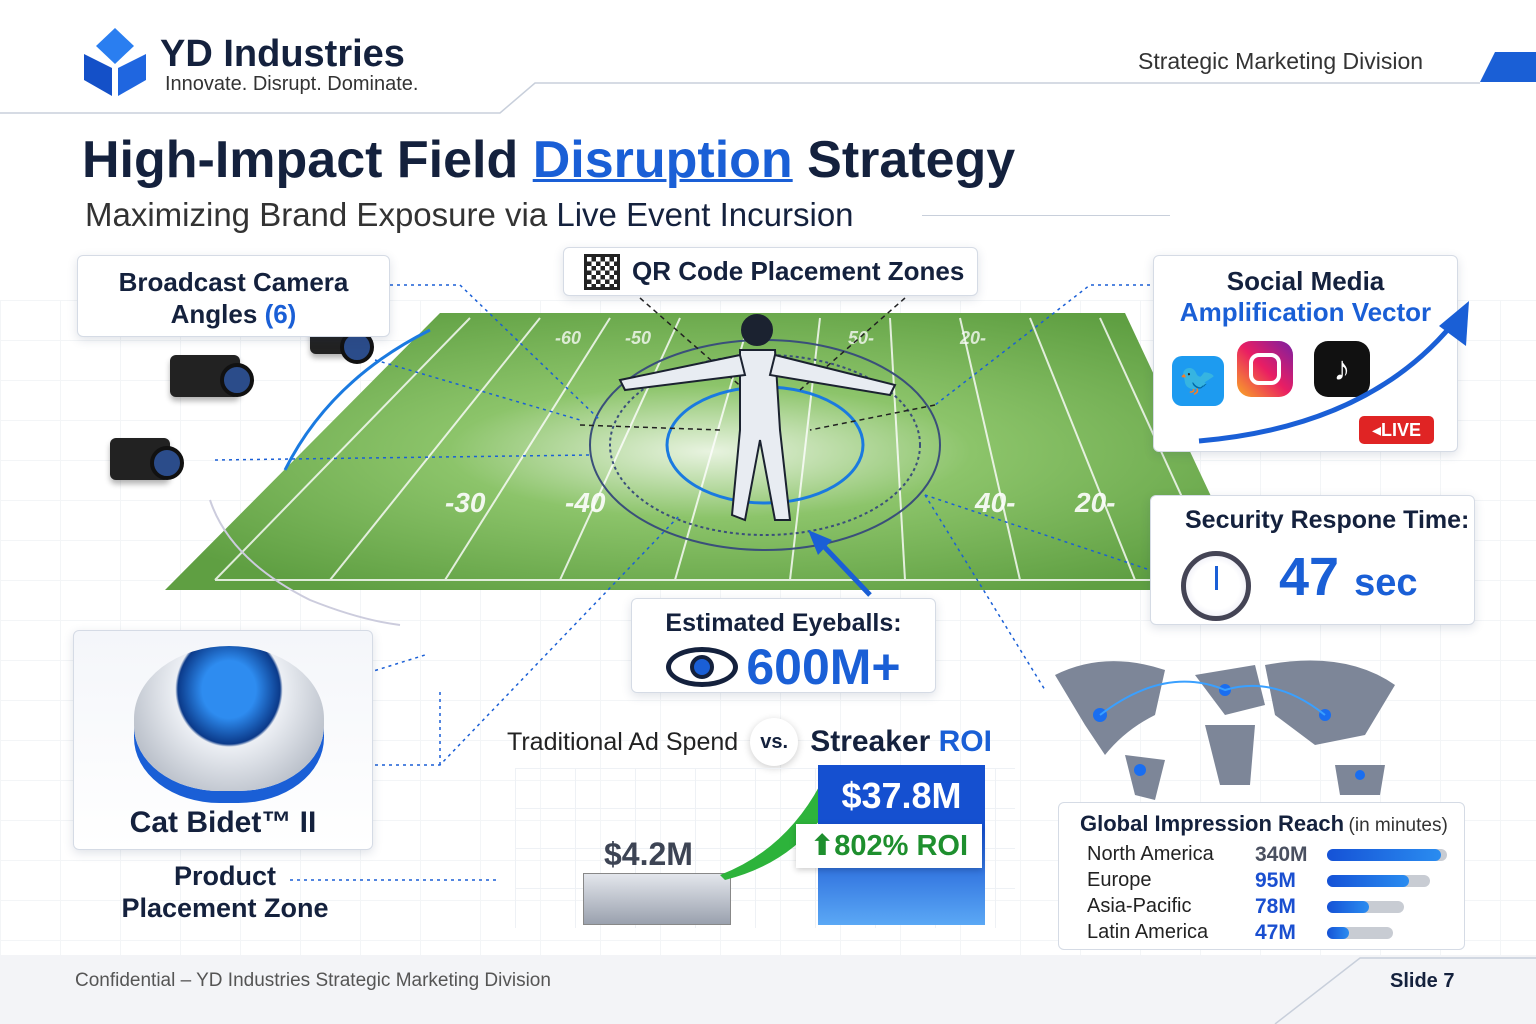 This screenshot has height=1024, width=1536. What do you see at coordinates (1305, 312) in the screenshot?
I see `social-line2: Amplification Vector` at bounding box center [1305, 312].